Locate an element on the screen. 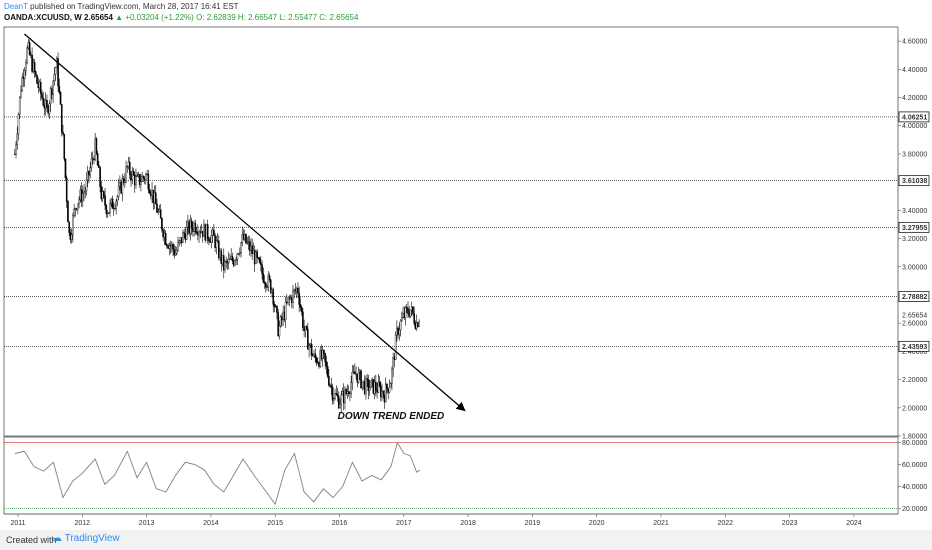 This screenshot has width=932, height=550. tradingview-logo: ☁ TradingView is located at coordinates (86, 538).